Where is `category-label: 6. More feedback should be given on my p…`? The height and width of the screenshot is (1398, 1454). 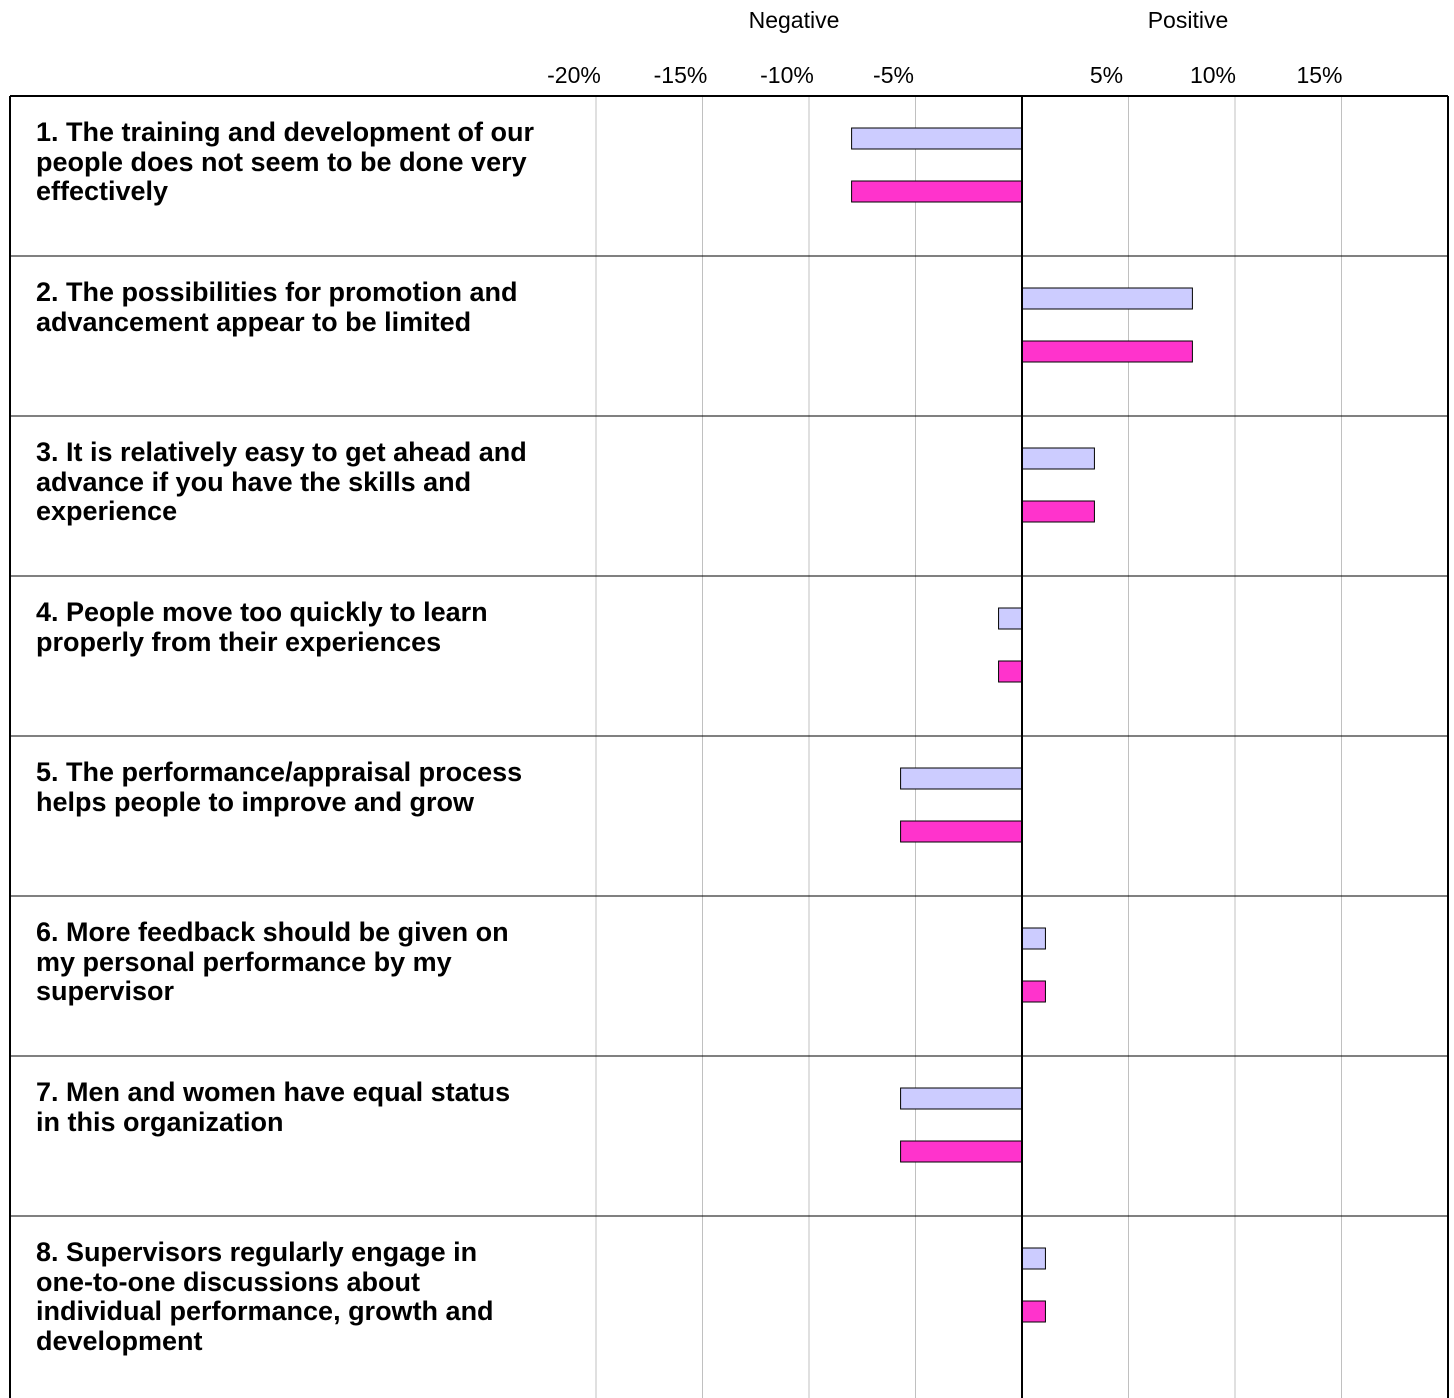 category-label: 6. More feedback should be given on my p… is located at coordinates (272, 961).